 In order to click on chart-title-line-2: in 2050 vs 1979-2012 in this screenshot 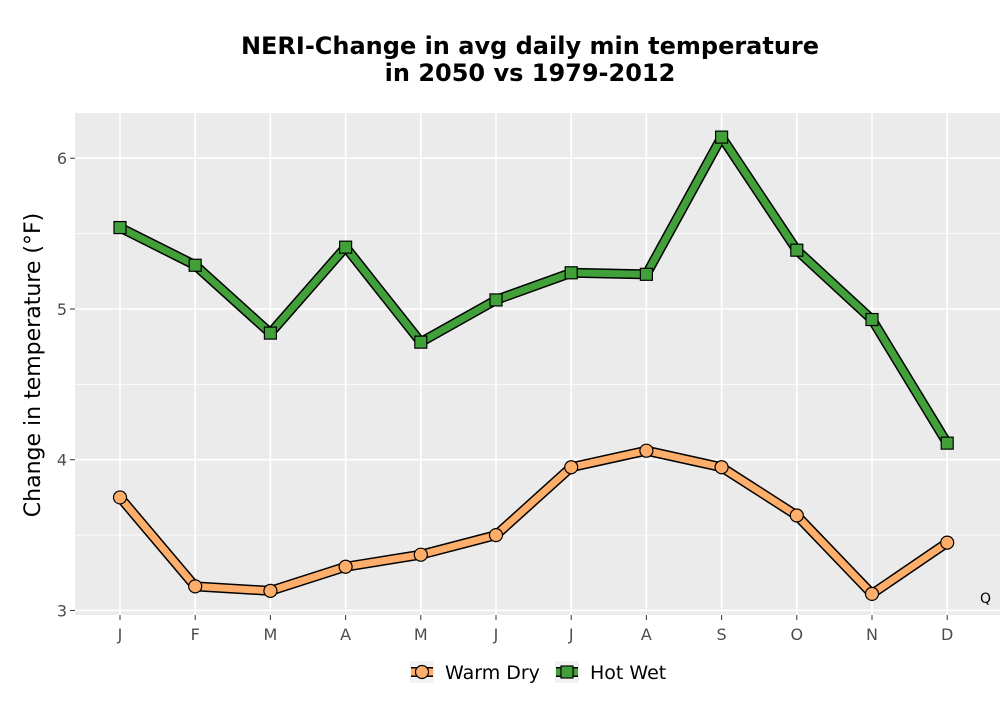, I will do `click(530, 73)`.